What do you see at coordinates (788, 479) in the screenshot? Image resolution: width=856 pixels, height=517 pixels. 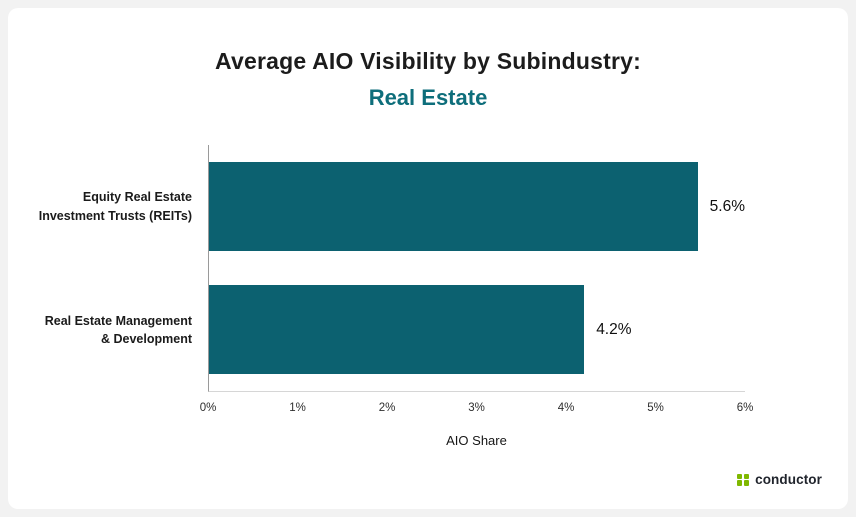 I see `conductor-wordmark: conductor` at bounding box center [788, 479].